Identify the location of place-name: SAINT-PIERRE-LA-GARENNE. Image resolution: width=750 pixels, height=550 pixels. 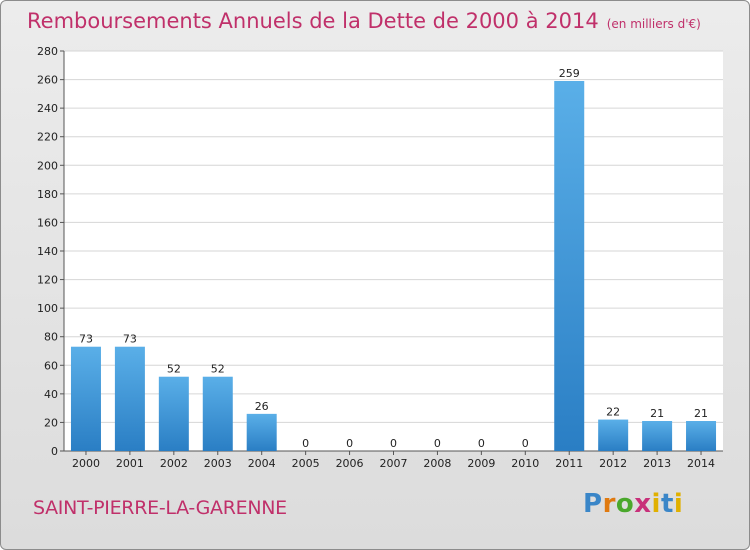
(160, 508).